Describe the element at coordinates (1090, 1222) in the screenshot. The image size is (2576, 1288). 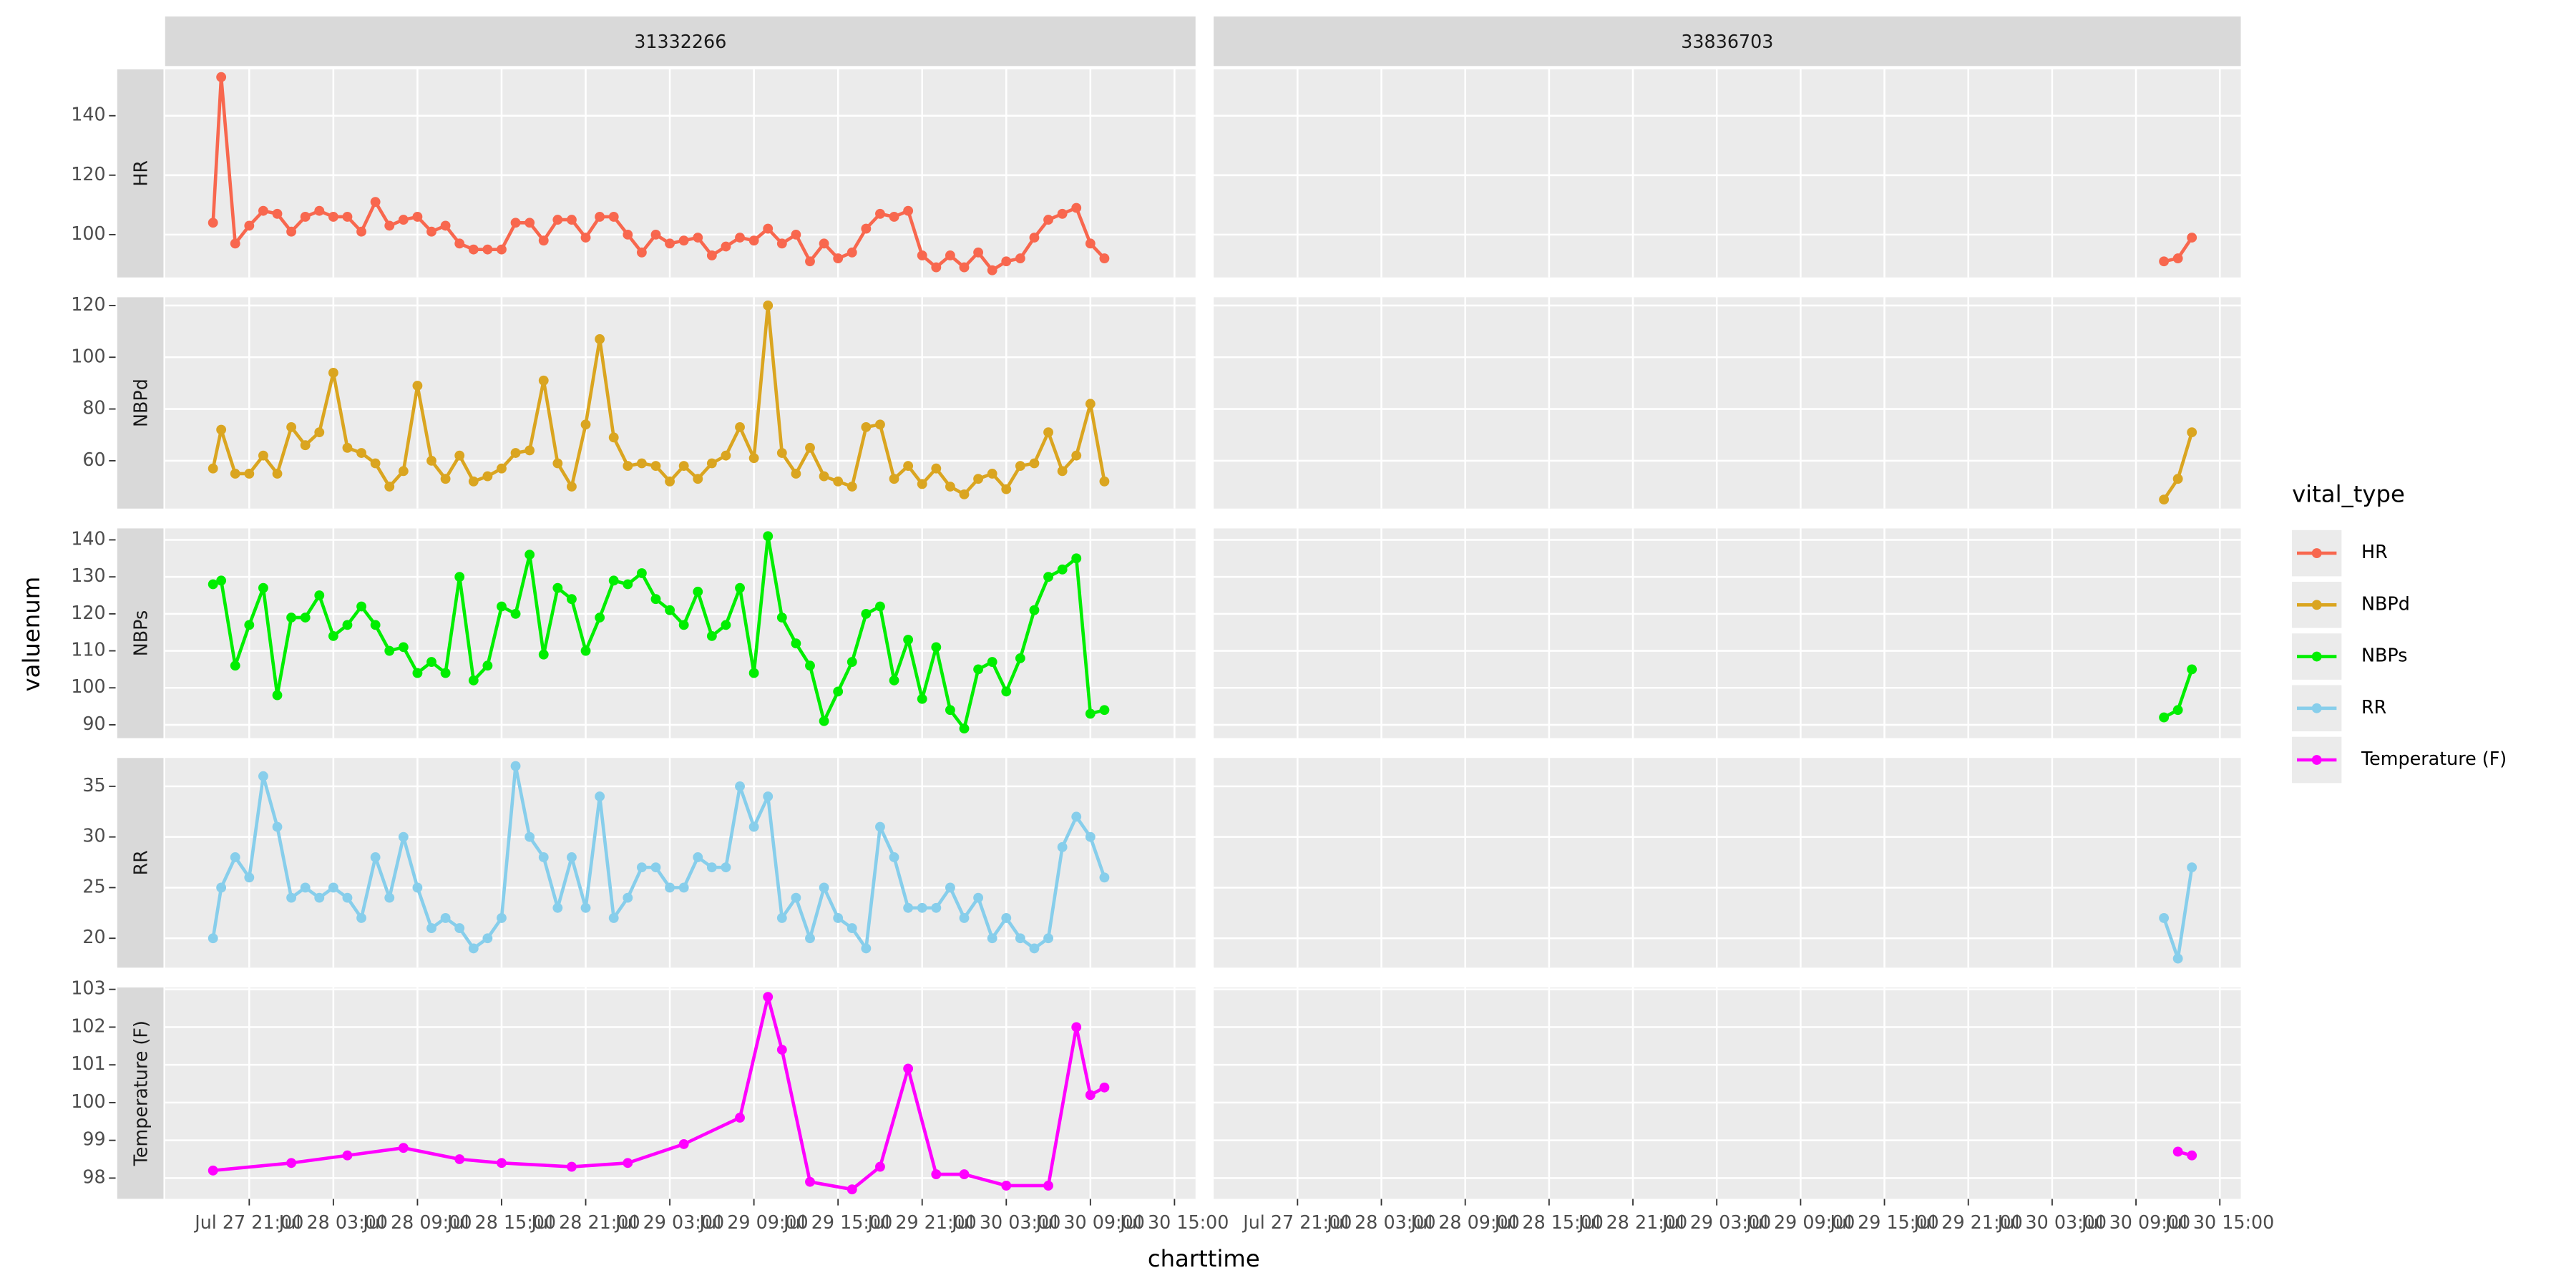
I see `x-tick-label: Jul 30 09:00` at that location.